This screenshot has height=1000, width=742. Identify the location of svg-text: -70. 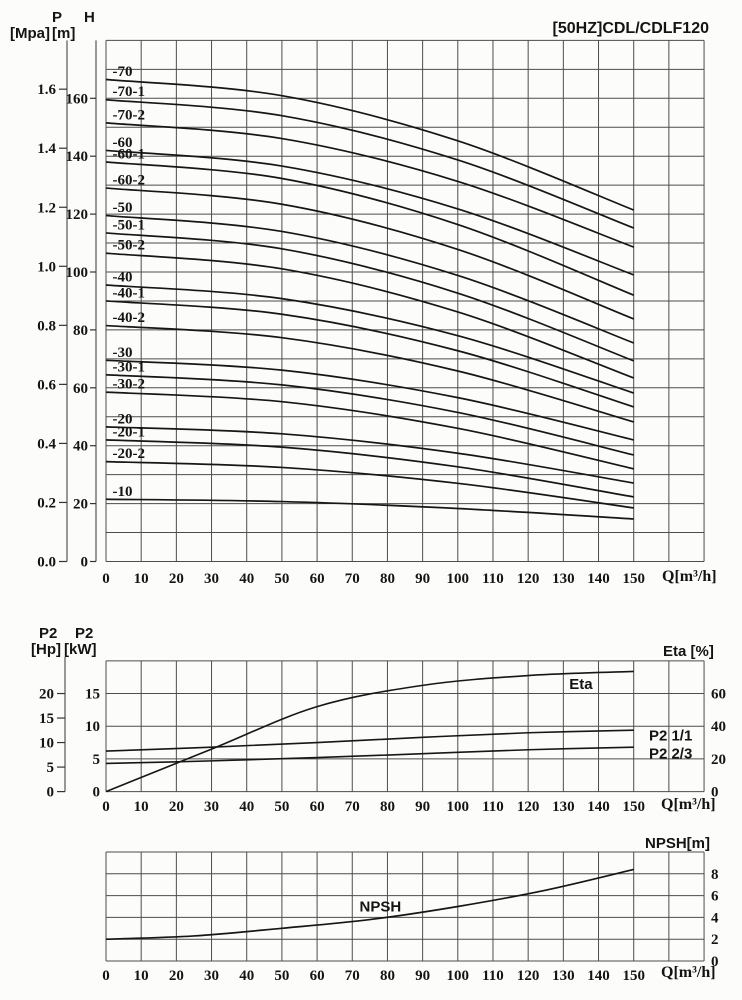
(123, 72).